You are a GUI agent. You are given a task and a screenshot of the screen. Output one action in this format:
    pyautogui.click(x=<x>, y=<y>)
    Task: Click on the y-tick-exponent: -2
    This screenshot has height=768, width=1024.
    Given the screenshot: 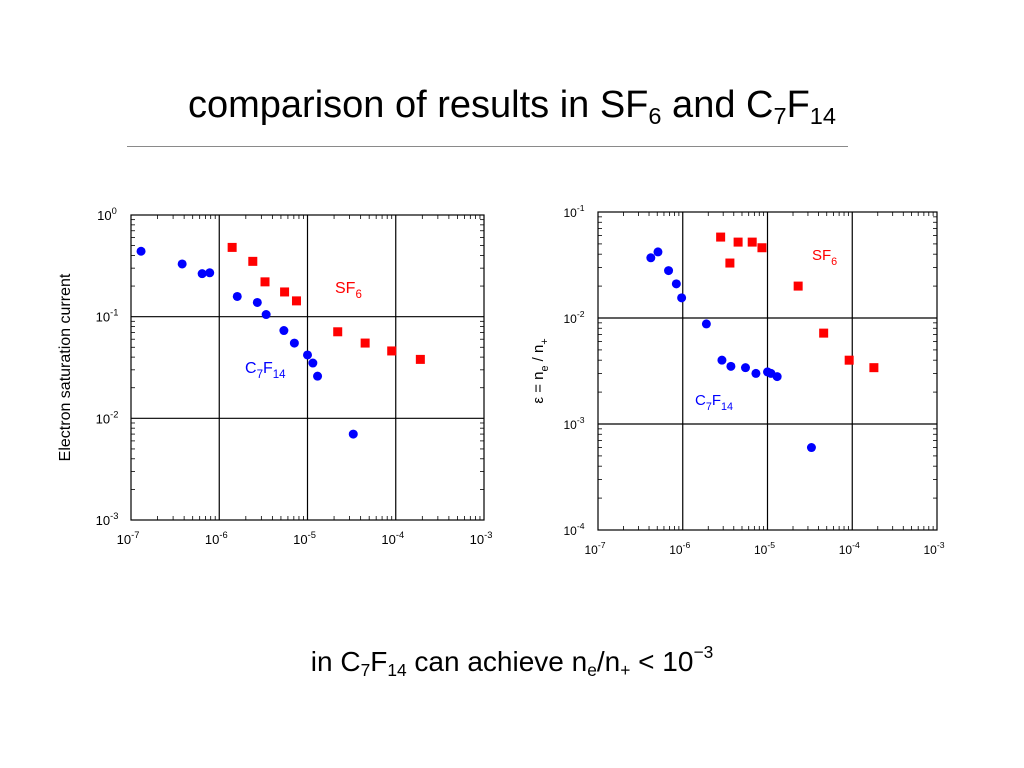 What is the action you would take?
    pyautogui.click(x=581, y=314)
    